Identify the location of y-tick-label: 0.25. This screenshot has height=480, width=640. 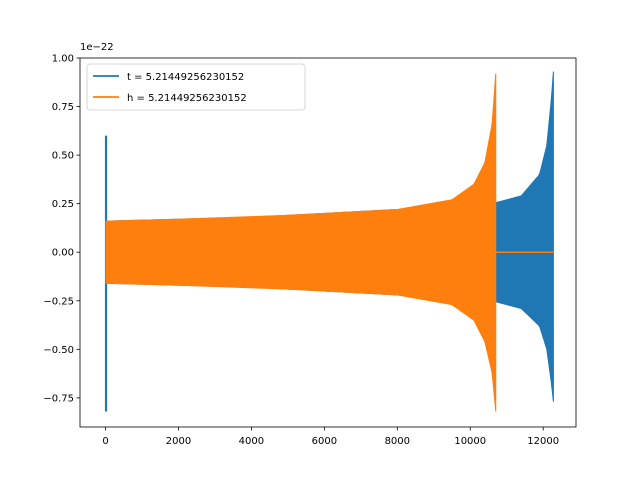
(63, 204).